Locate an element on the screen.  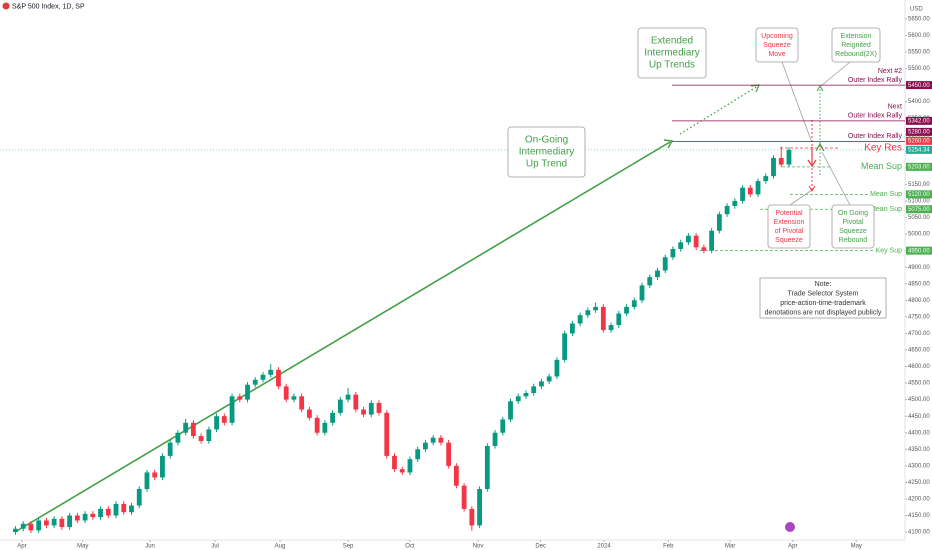
rebound-move-arrow is located at coordinates (820, 147).